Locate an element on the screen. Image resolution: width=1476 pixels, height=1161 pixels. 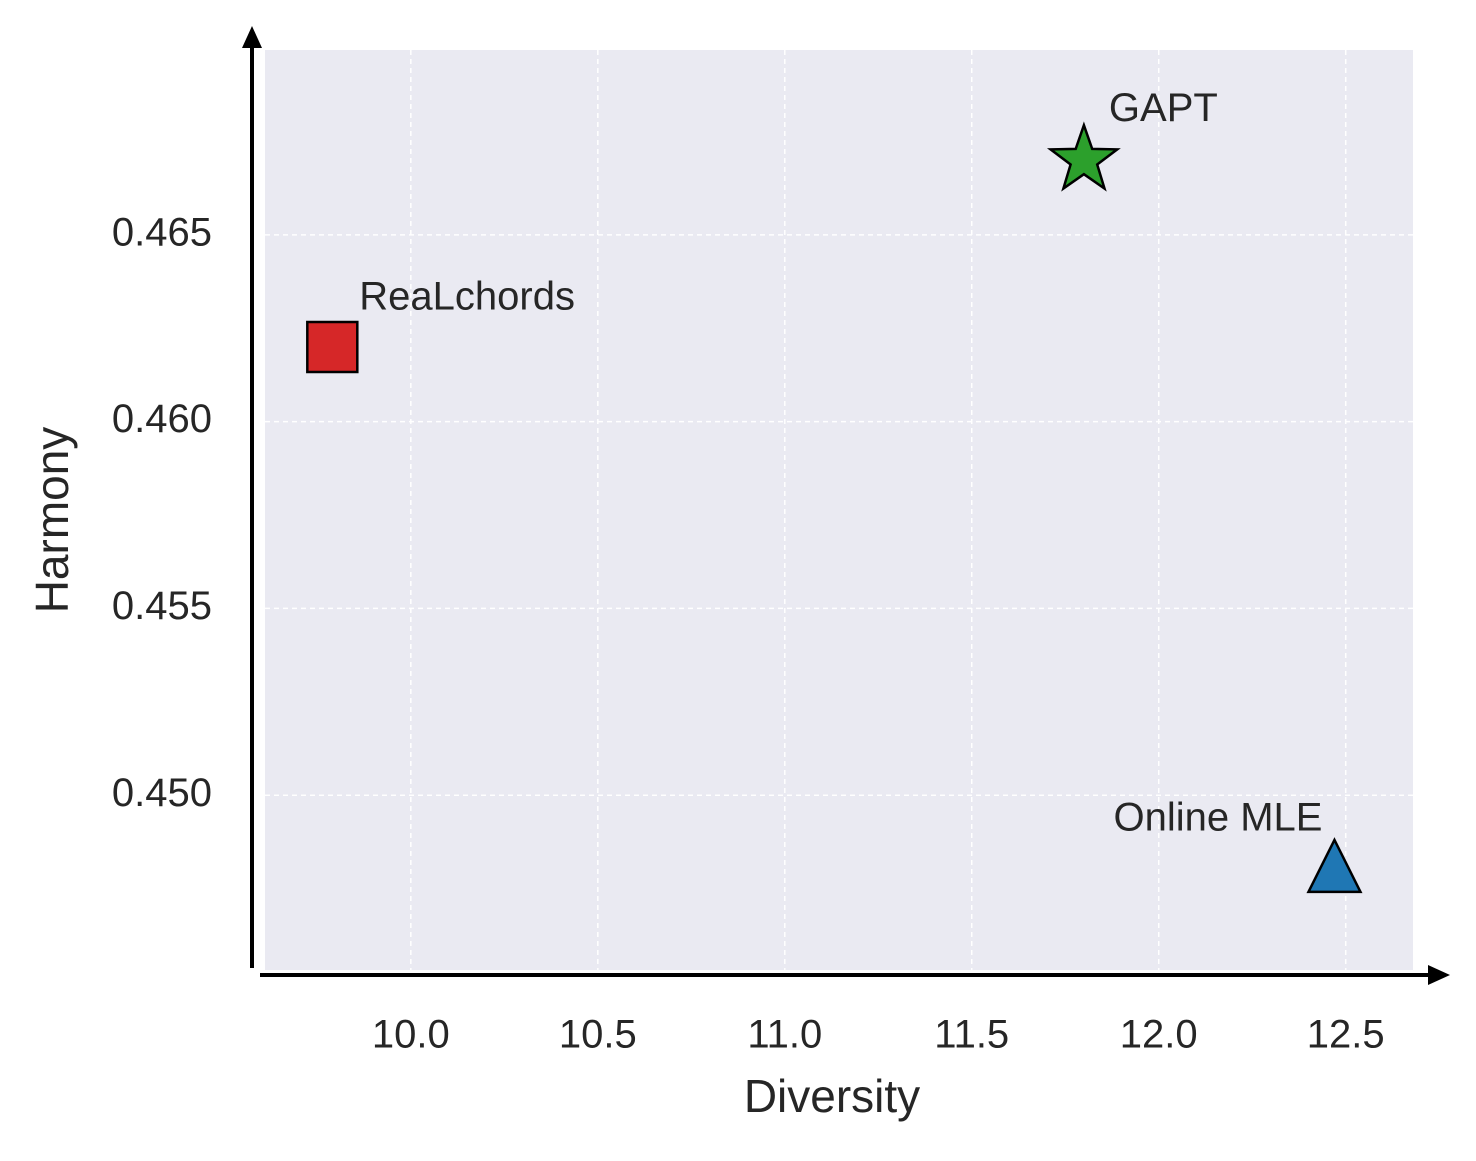
x-tick-label: 11.0 is located at coordinates (784, 1035).